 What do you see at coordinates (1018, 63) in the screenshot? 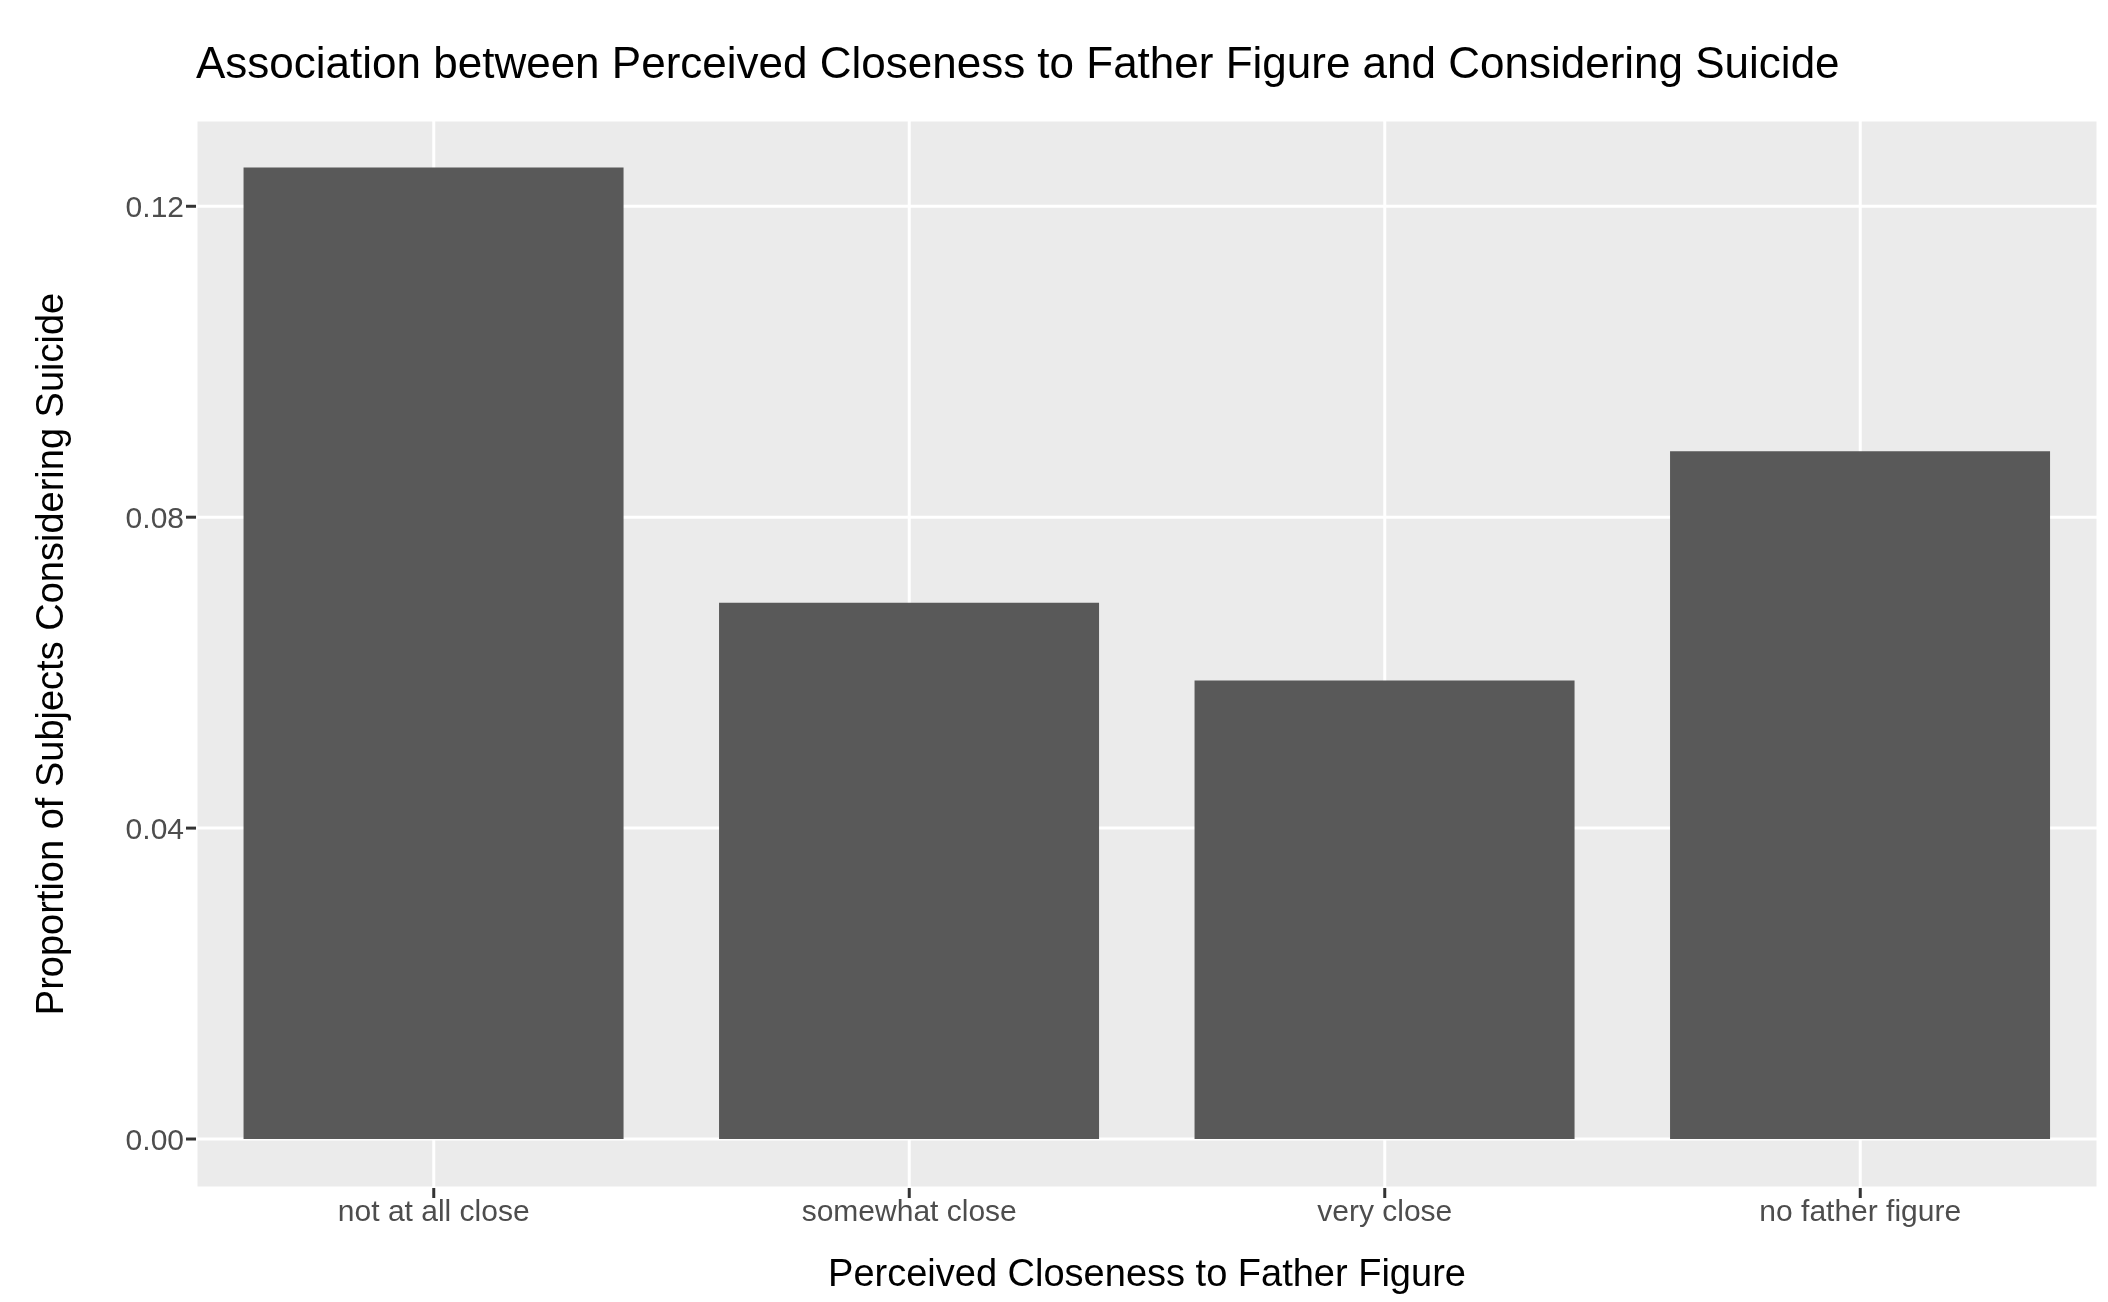
I see `chart-title: Association between Perceived Closeness to Father Figure and Considering Suicide` at bounding box center [1018, 63].